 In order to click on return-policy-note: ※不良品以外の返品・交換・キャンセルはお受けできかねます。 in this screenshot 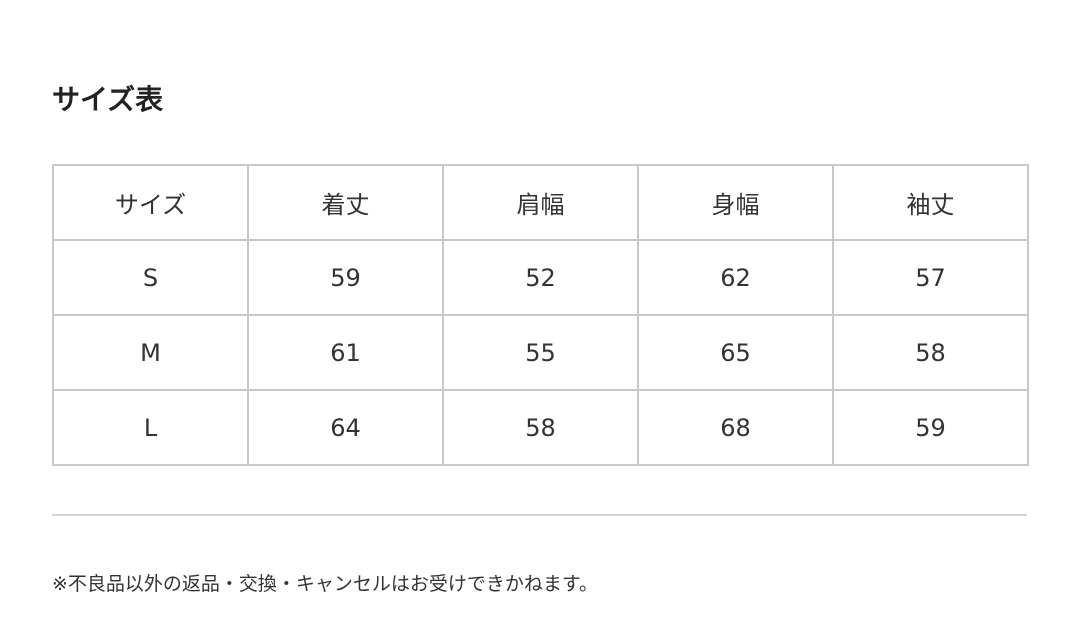, I will do `click(325, 584)`.